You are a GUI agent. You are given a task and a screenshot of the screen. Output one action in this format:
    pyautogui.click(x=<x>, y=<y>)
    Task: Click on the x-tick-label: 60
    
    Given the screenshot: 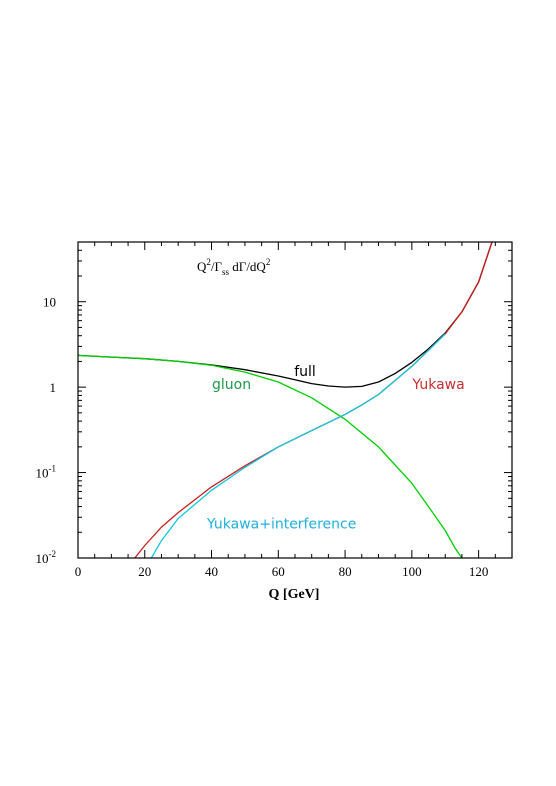 What is the action you would take?
    pyautogui.click(x=278, y=571)
    